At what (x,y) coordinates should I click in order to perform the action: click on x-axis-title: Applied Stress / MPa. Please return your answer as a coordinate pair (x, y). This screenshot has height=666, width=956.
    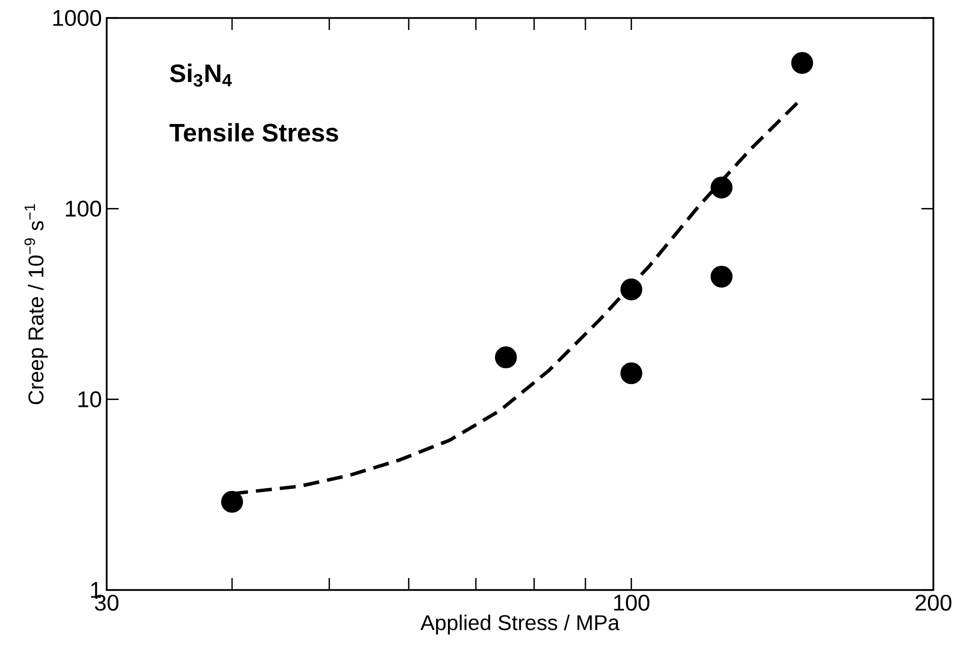
    Looking at the image, I should click on (520, 624).